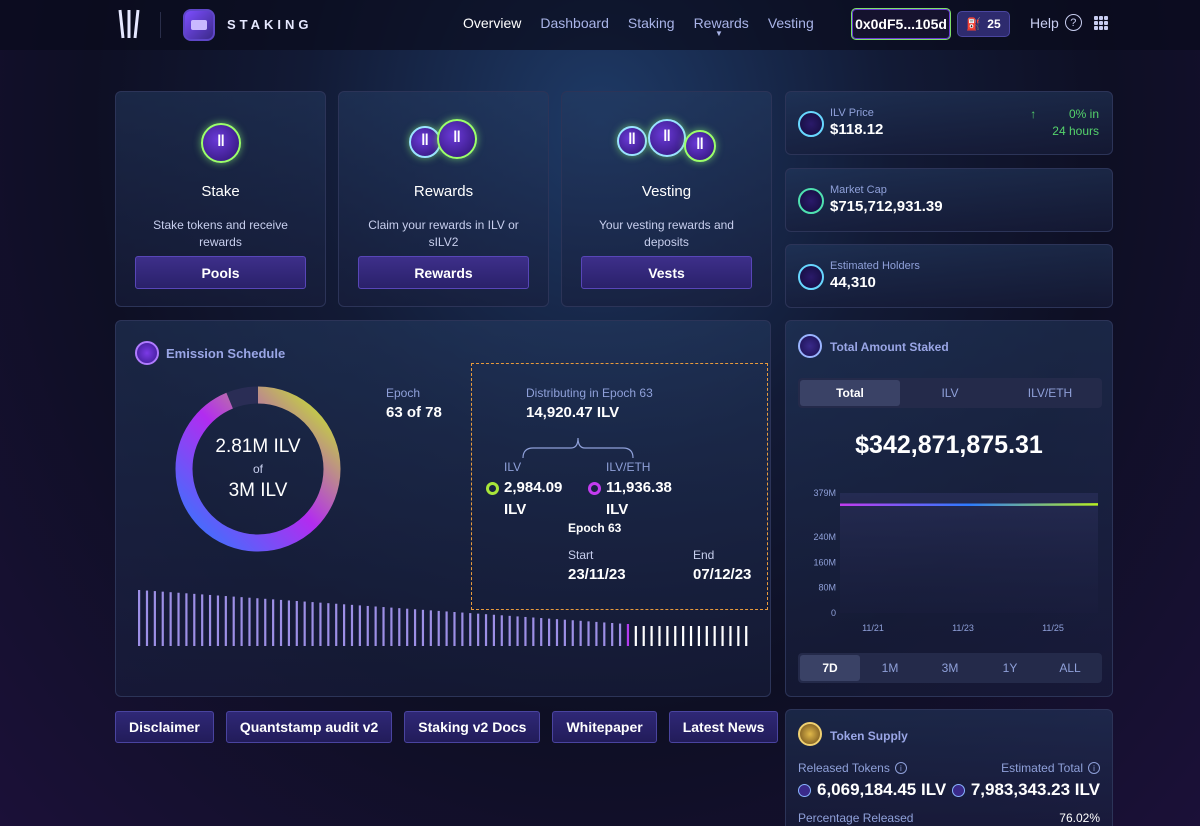  What do you see at coordinates (199, 25) in the screenshot?
I see `staking-logo-icon` at bounding box center [199, 25].